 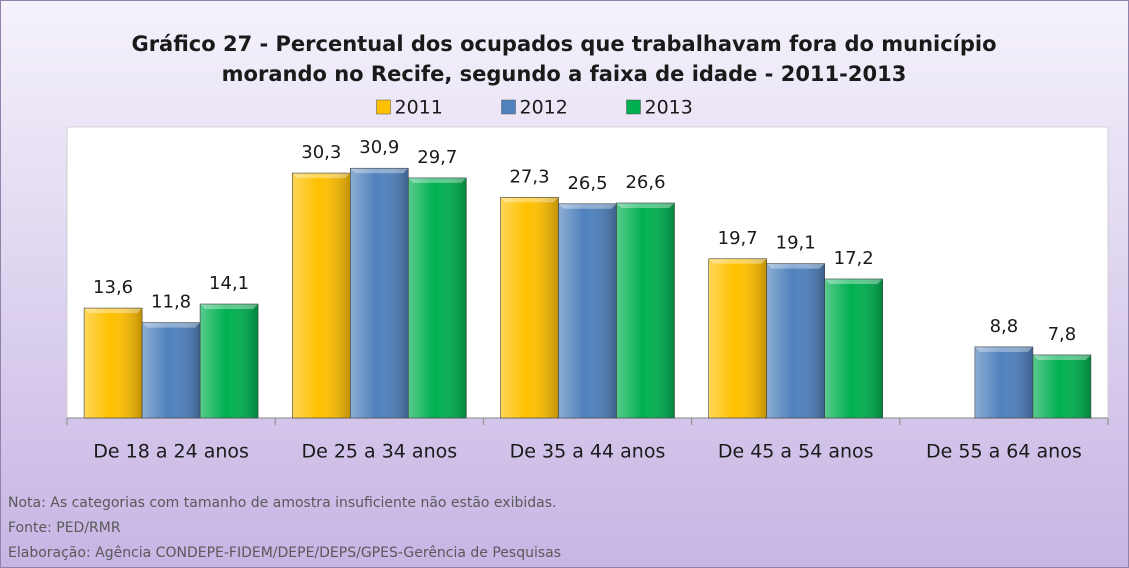 What do you see at coordinates (645, 182) in the screenshot?
I see `data-label: 26,6` at bounding box center [645, 182].